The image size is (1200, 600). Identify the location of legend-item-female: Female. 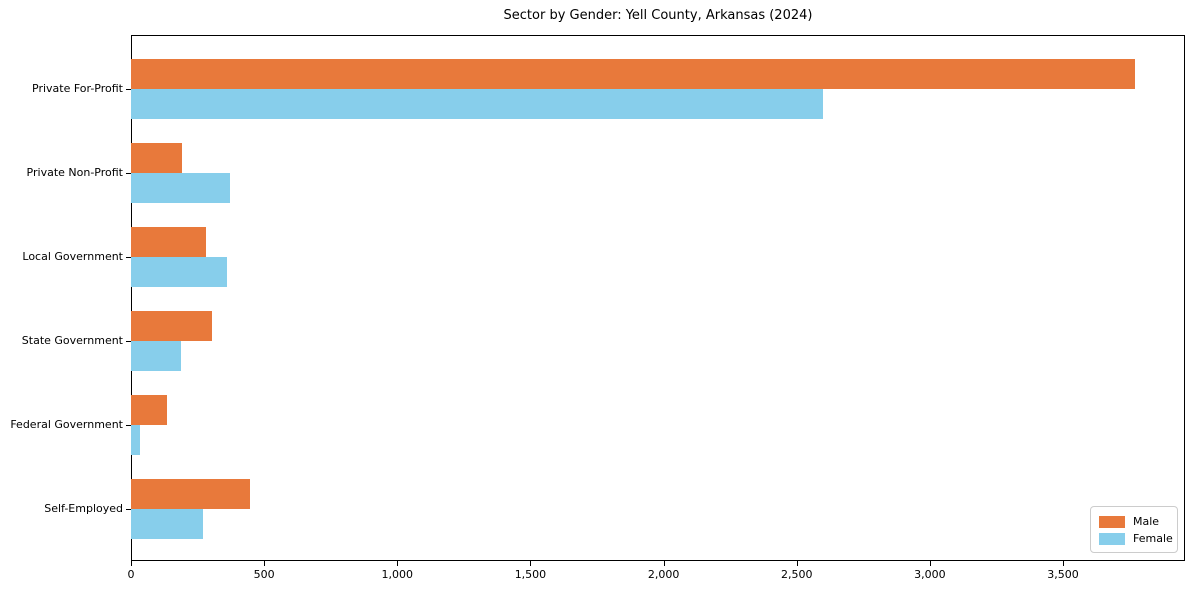
(1136, 538).